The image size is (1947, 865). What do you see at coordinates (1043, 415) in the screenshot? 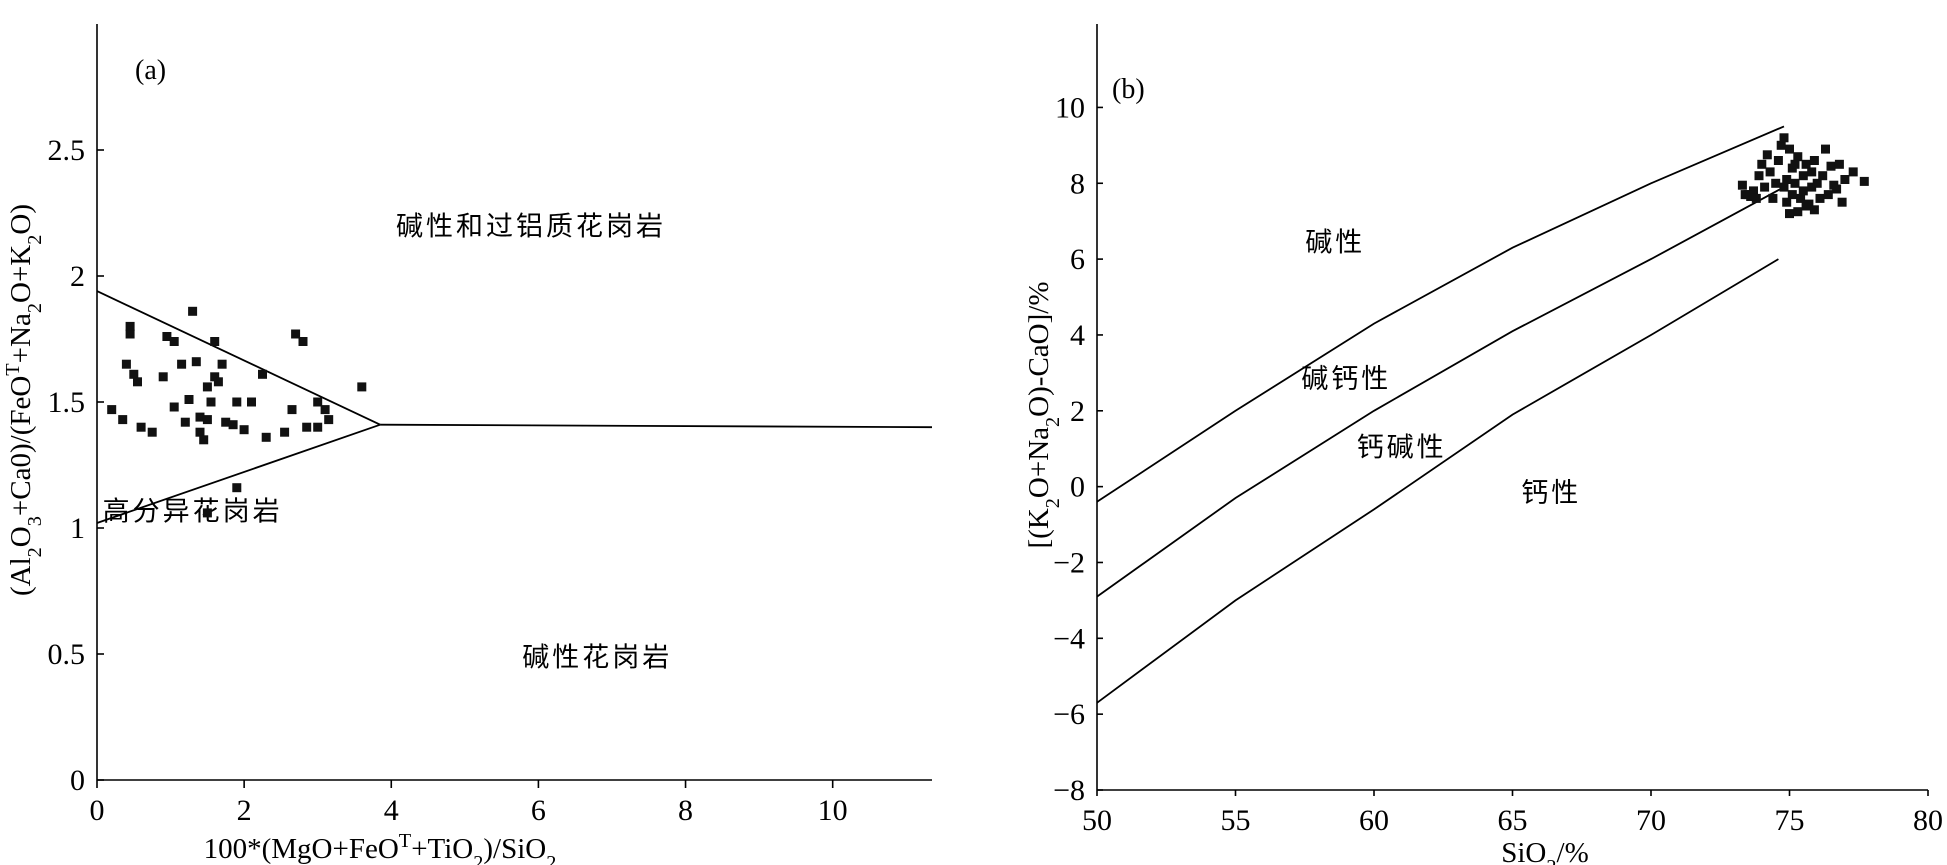
I see `y-axis-title: [(K2O+Na2O)-CaO]/%` at bounding box center [1043, 415].